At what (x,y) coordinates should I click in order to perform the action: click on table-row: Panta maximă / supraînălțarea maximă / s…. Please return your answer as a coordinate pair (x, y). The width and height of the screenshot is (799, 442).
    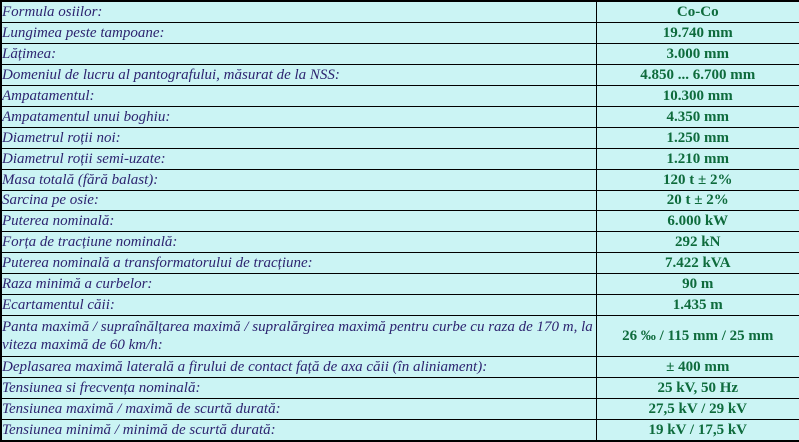
    Looking at the image, I should click on (399, 336).